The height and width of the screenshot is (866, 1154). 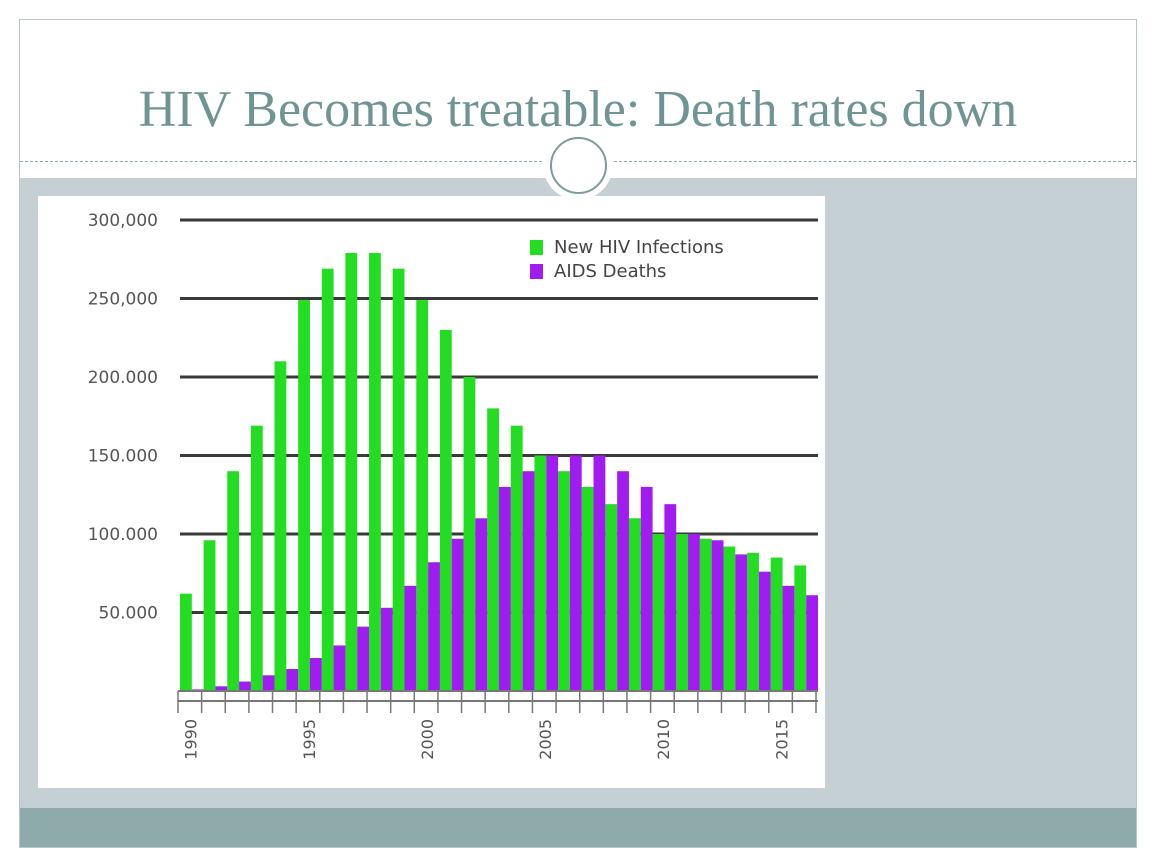 I want to click on x-tick-label: 1990, so click(x=191, y=739).